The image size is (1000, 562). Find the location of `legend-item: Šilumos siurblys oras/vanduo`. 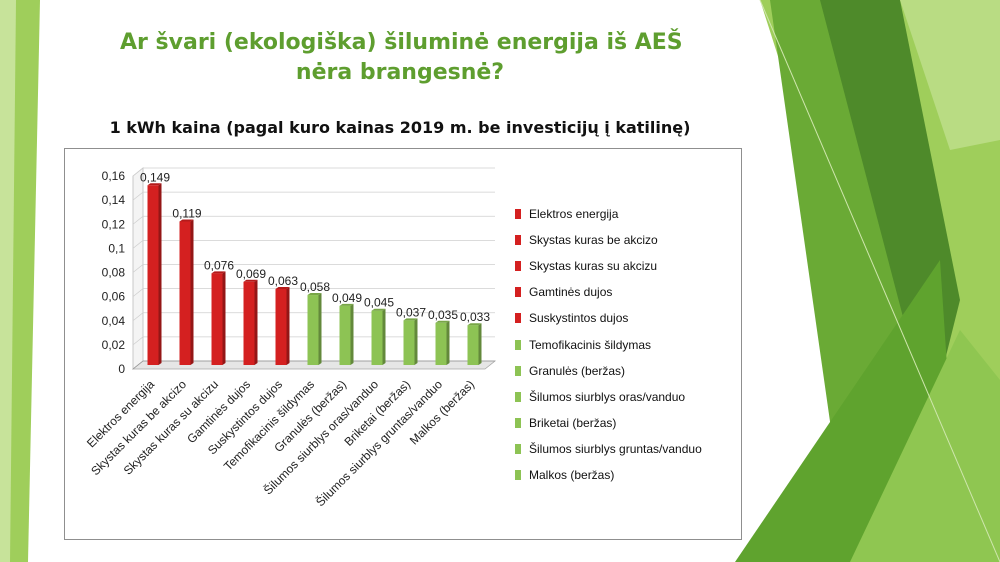

legend-item: Šilumos siurblys oras/vanduo is located at coordinates (625, 397).